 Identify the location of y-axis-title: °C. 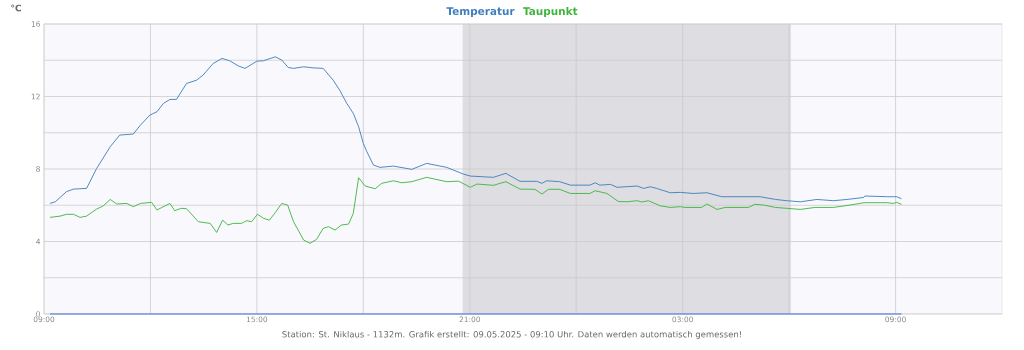
(16, 8).